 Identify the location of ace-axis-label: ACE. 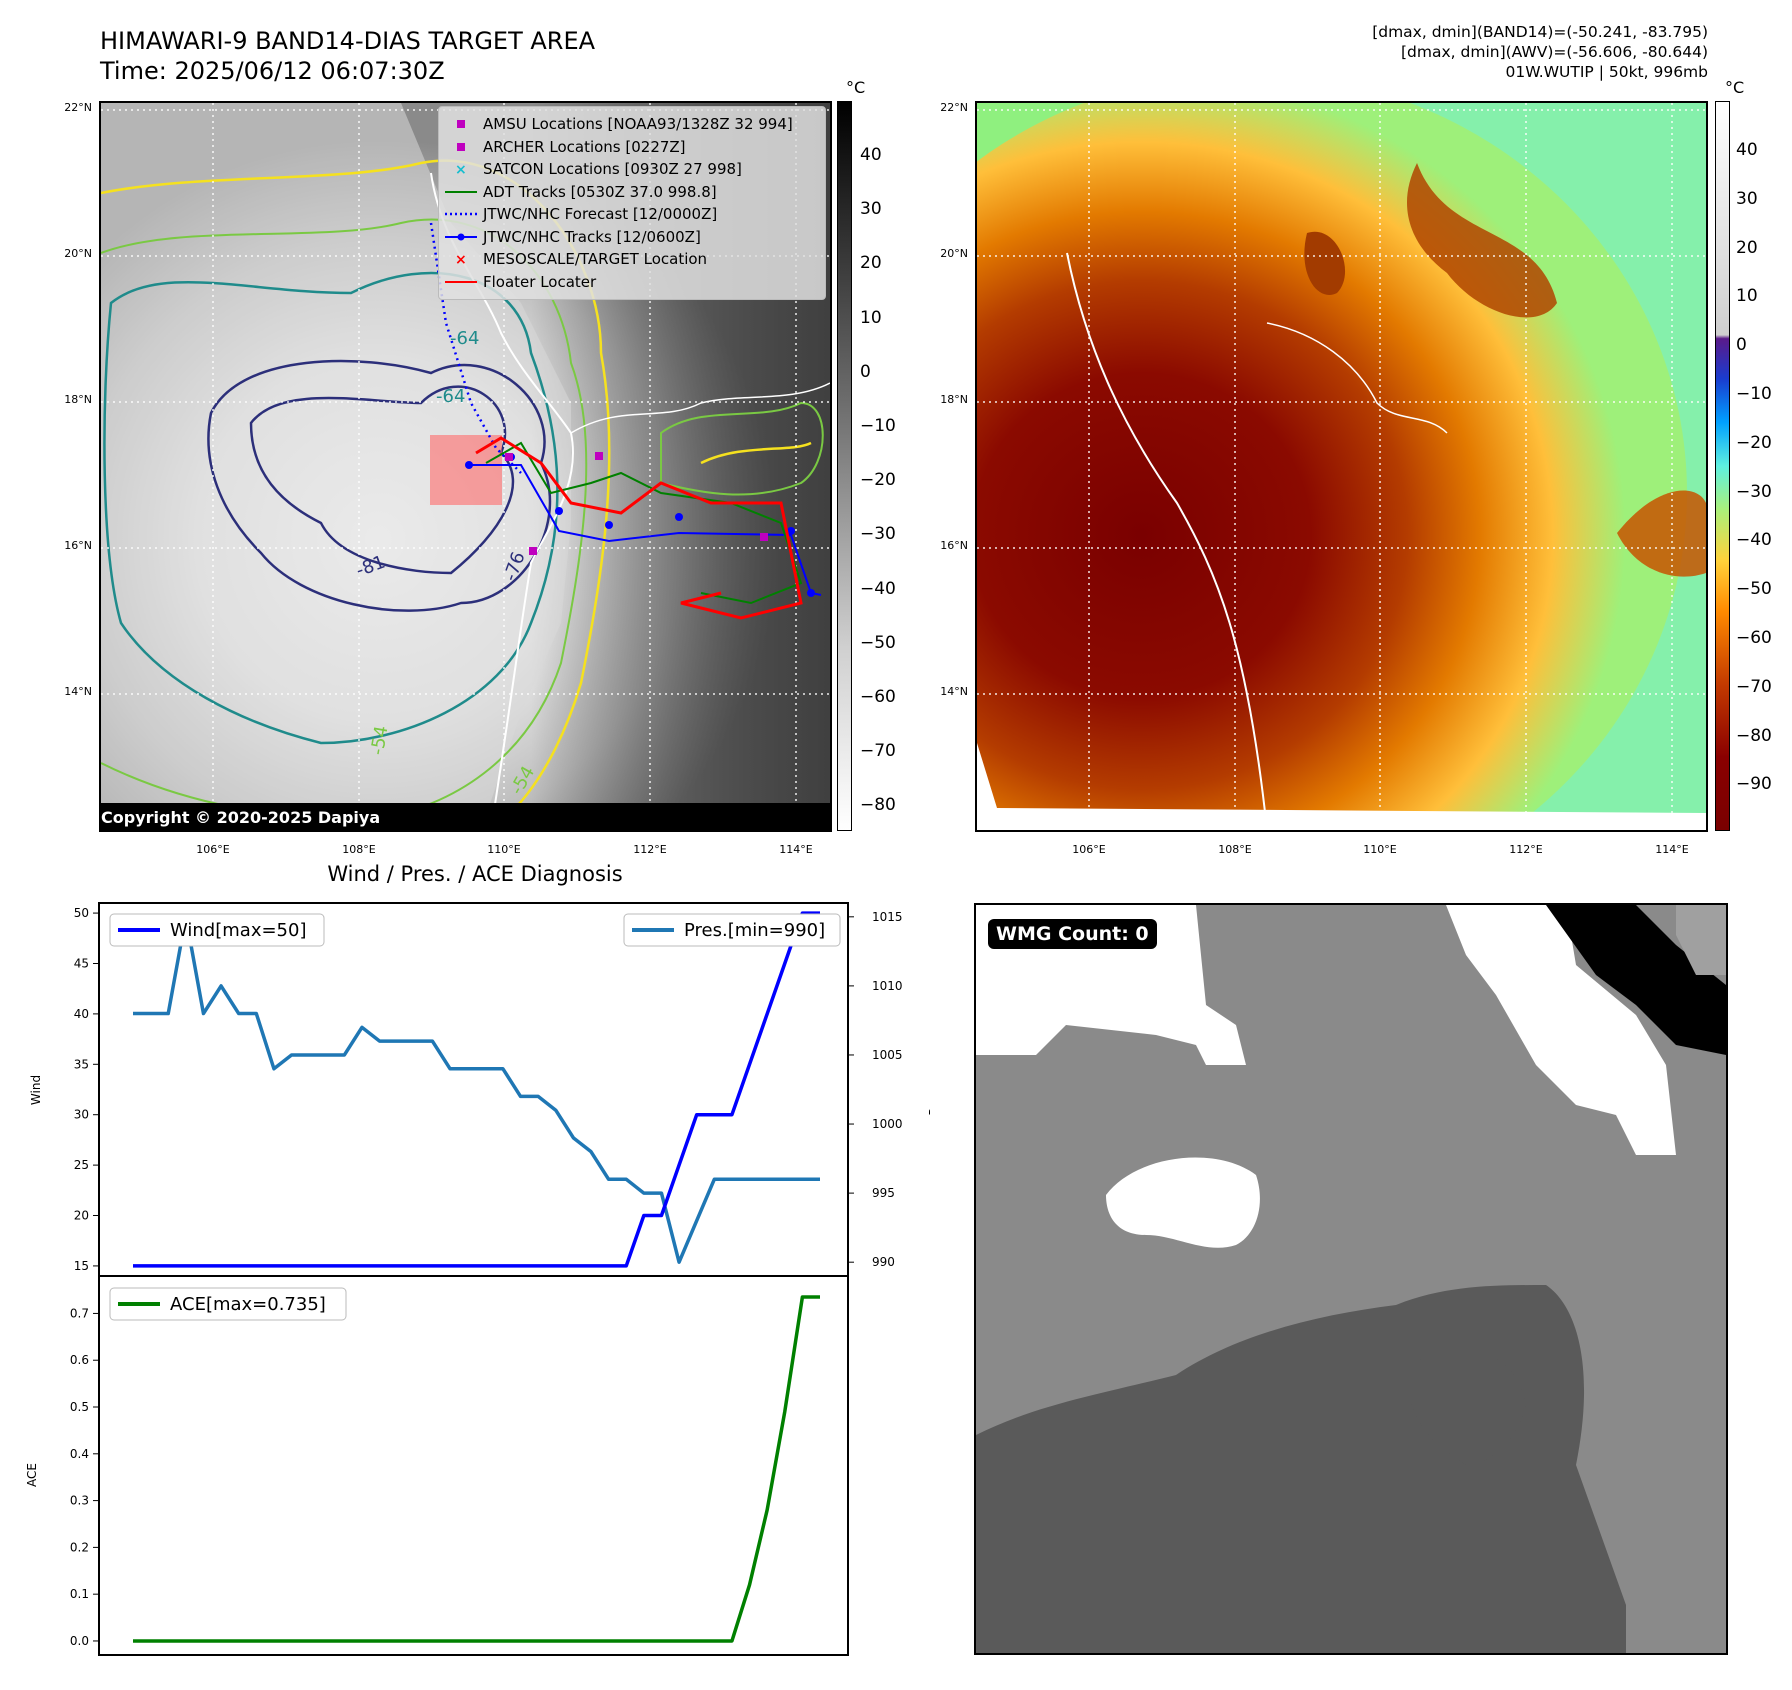
(32, 1475).